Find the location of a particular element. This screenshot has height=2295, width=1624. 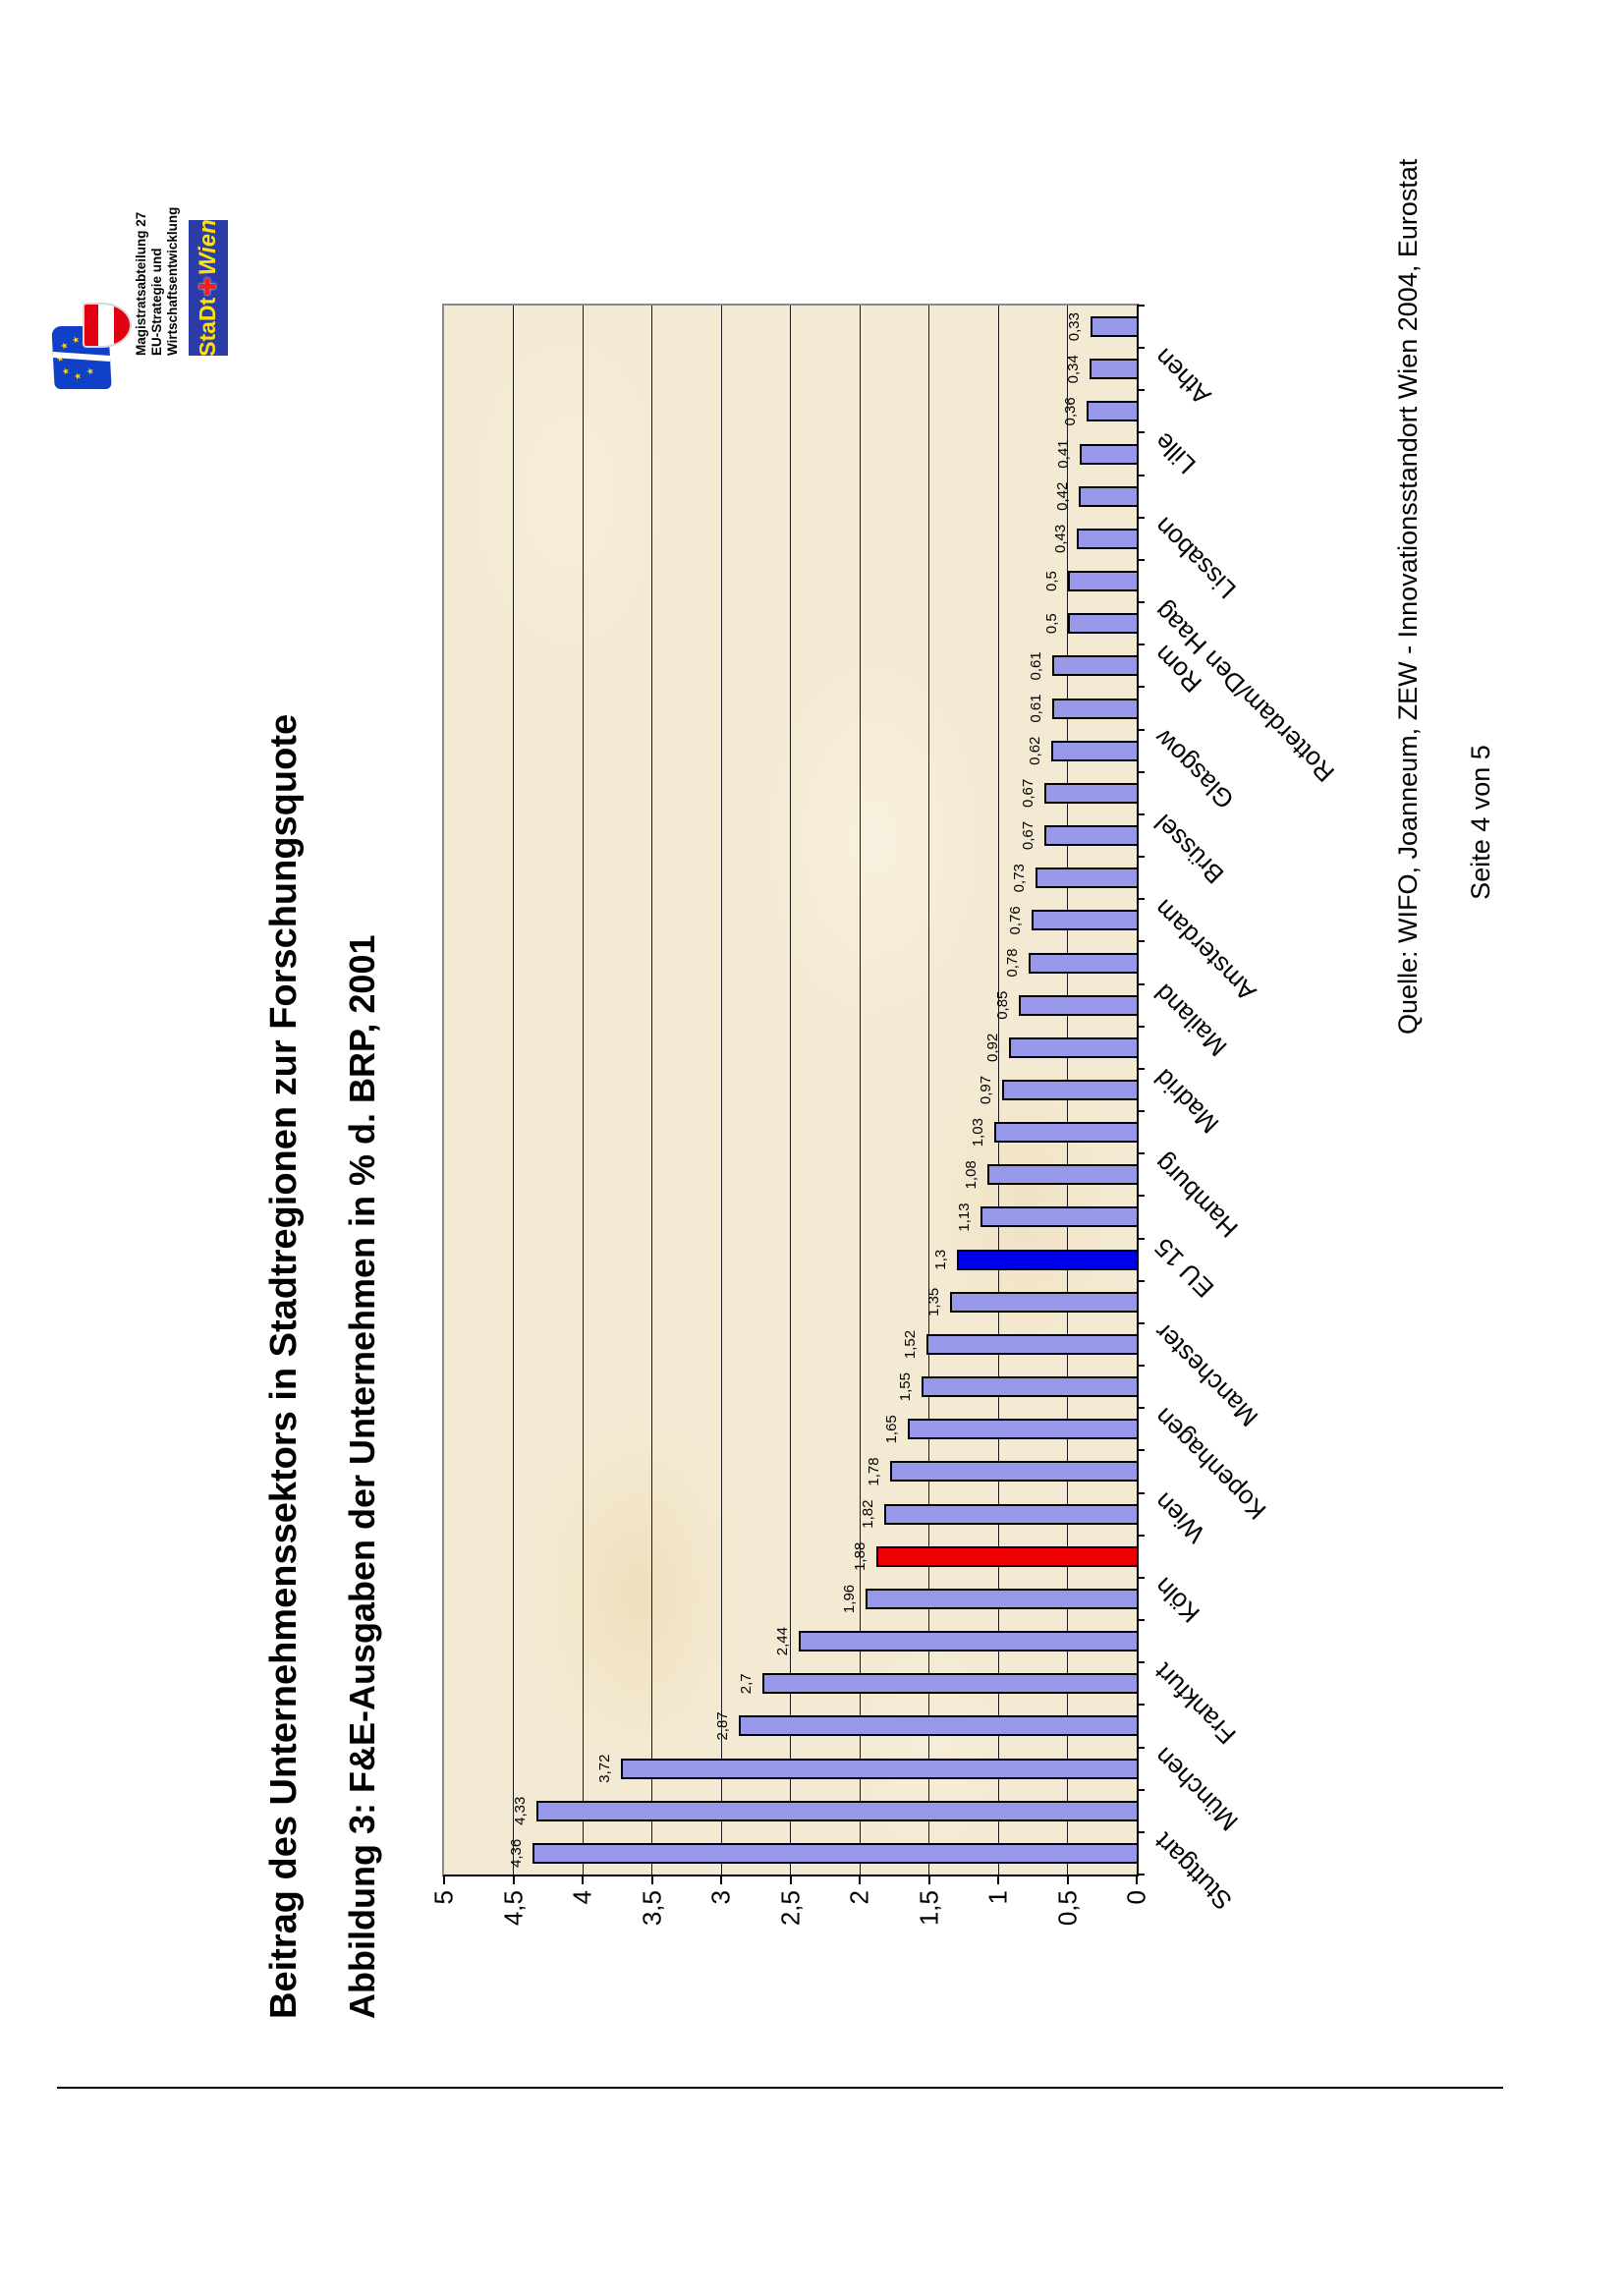

bar-m-nchen is located at coordinates (879, 1769).